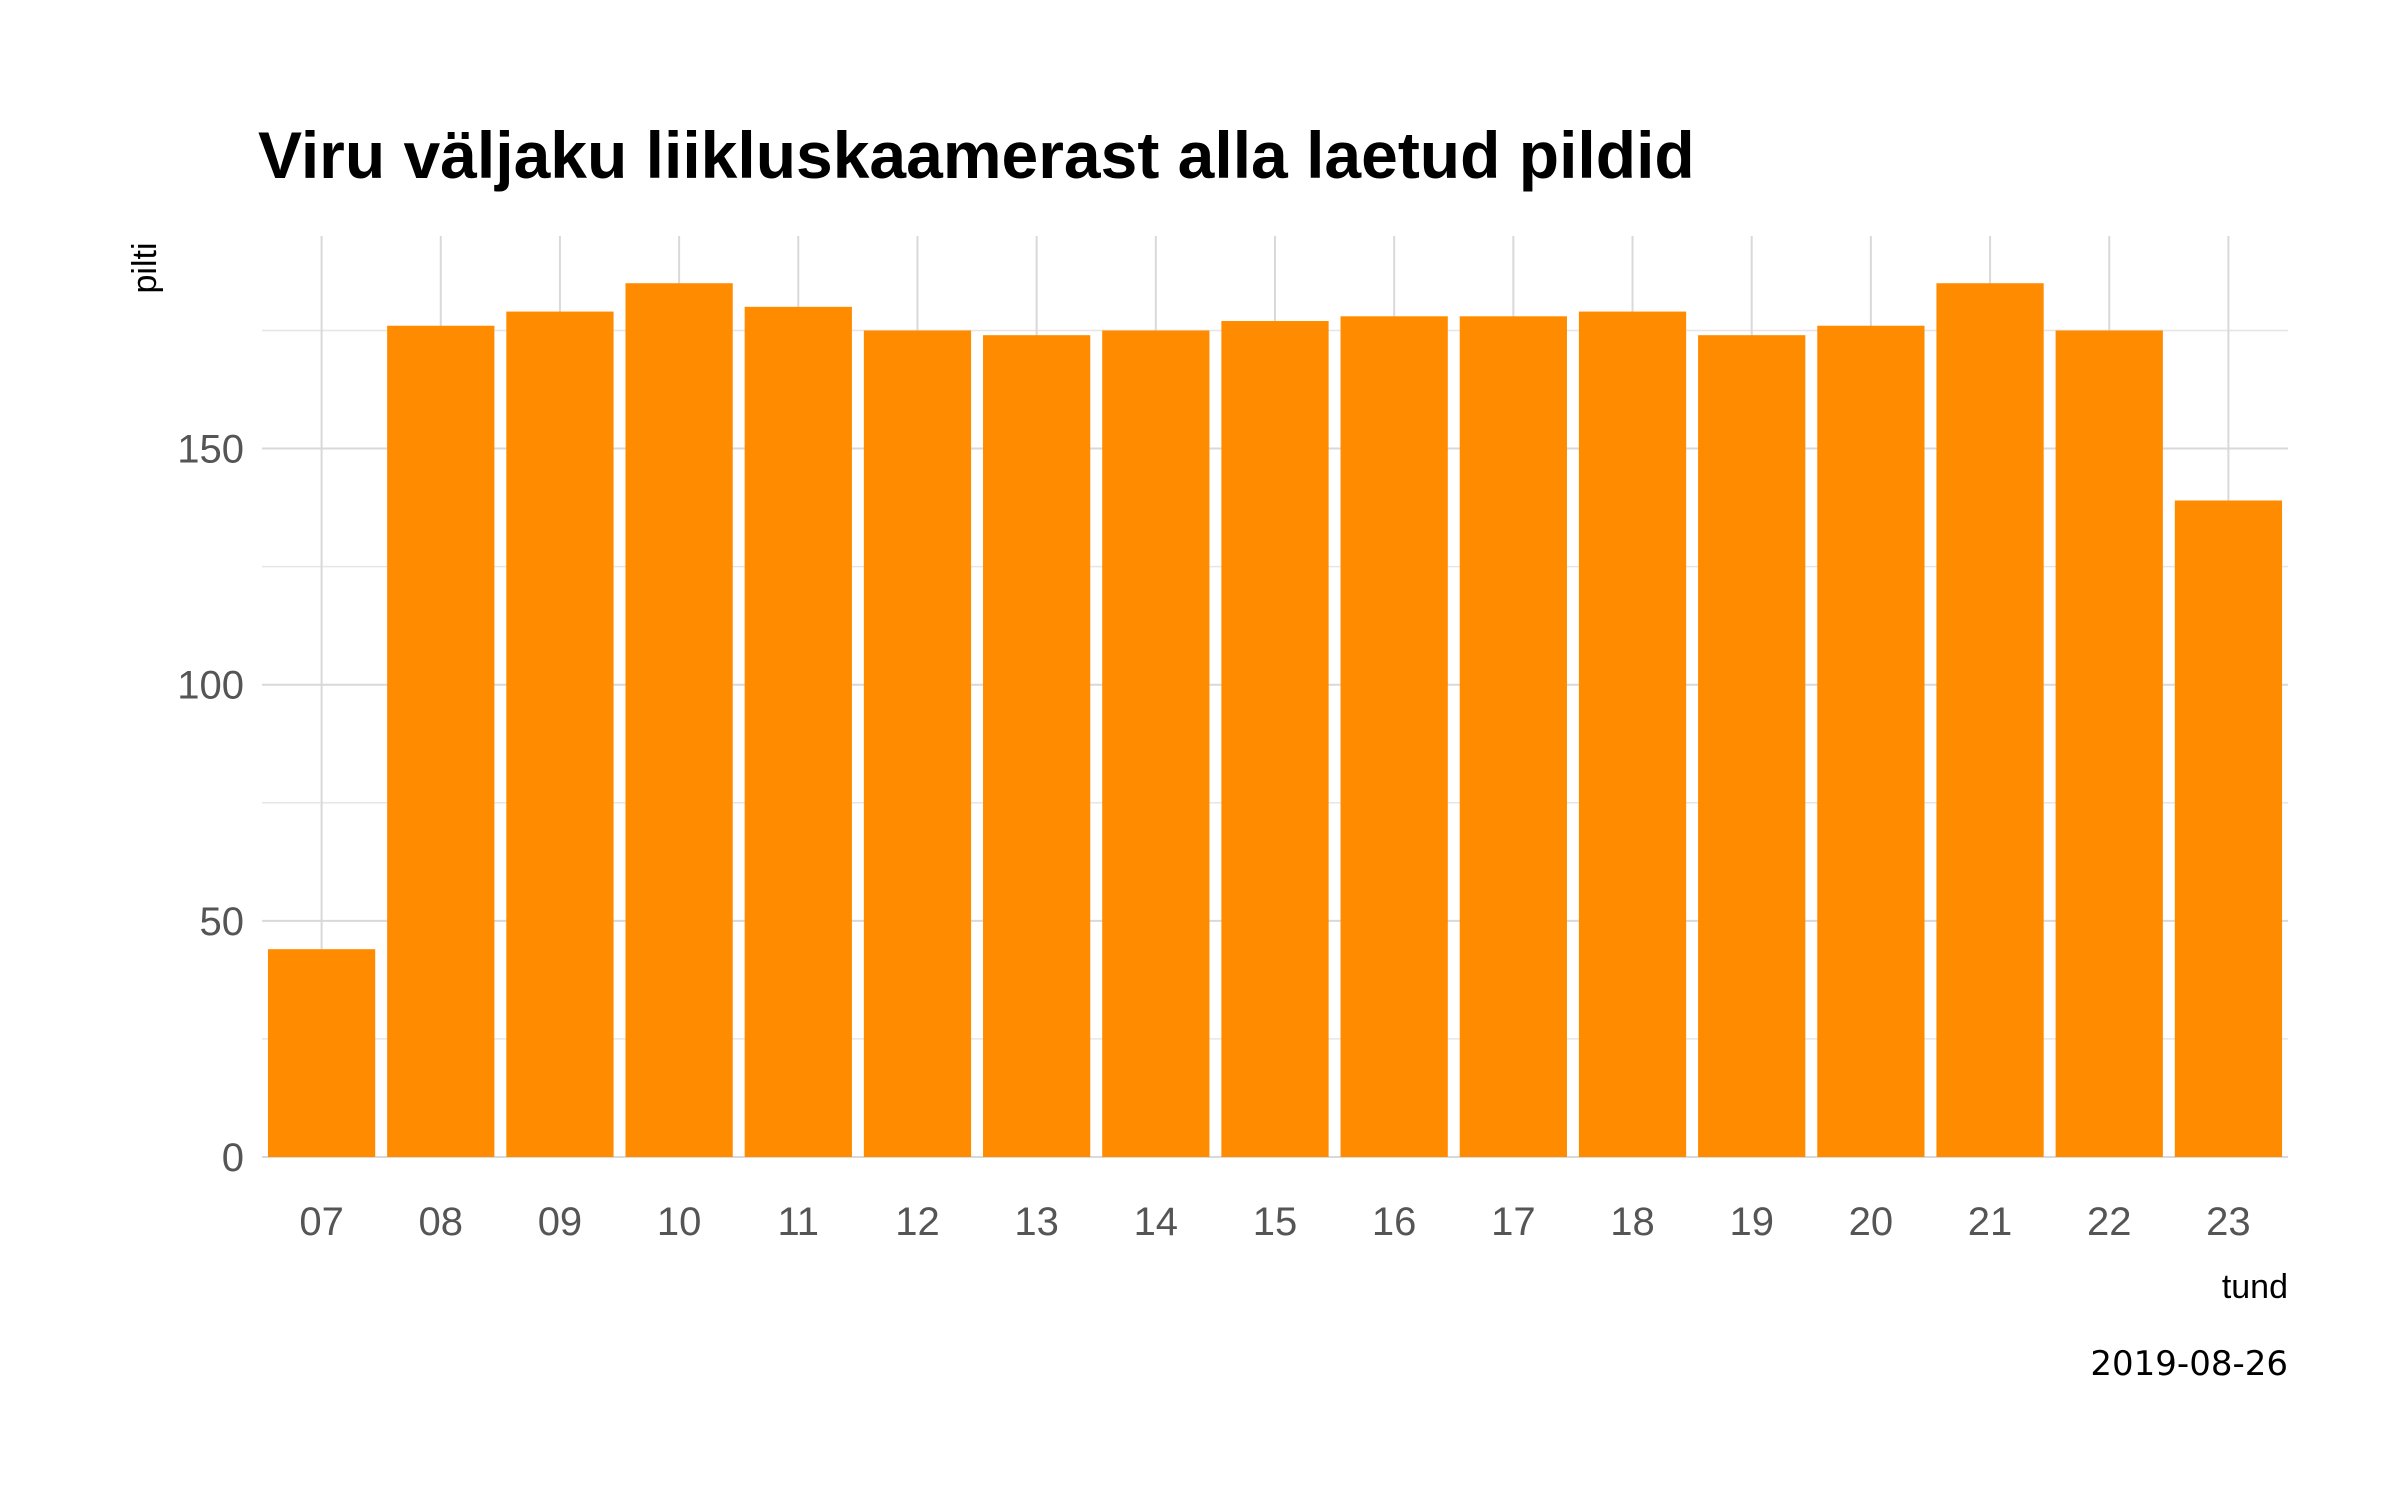 This screenshot has height=1500, width=2400. I want to click on x-tick-label: 12, so click(917, 1222).